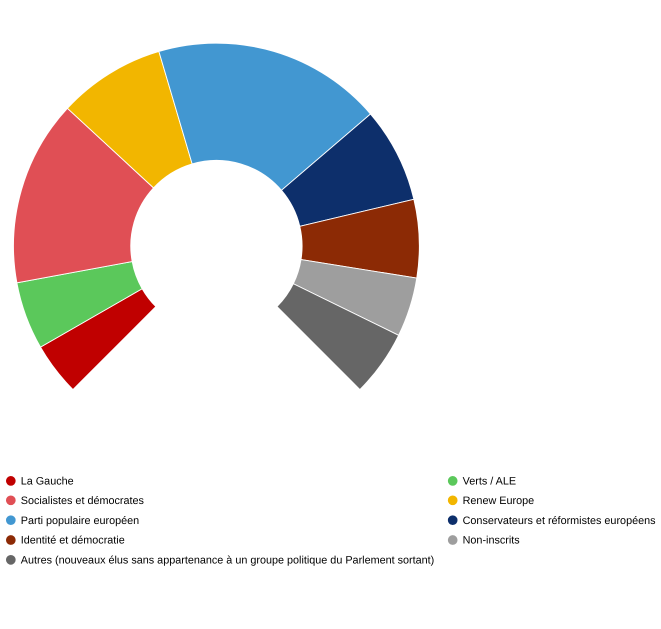  What do you see at coordinates (80, 520) in the screenshot?
I see `legend-label: Parti populaire européen` at bounding box center [80, 520].